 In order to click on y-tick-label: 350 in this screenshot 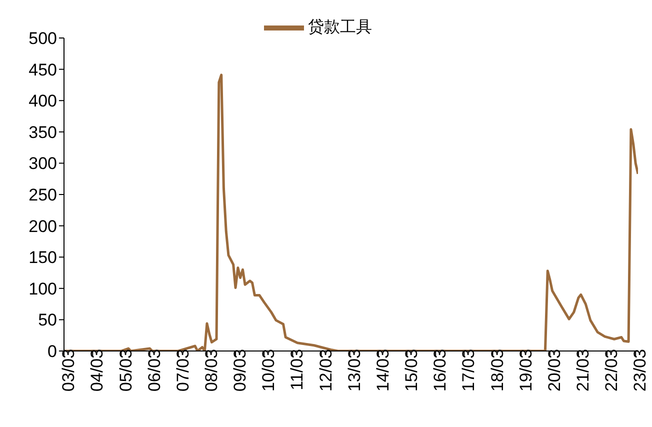, I will do `click(42, 132)`.